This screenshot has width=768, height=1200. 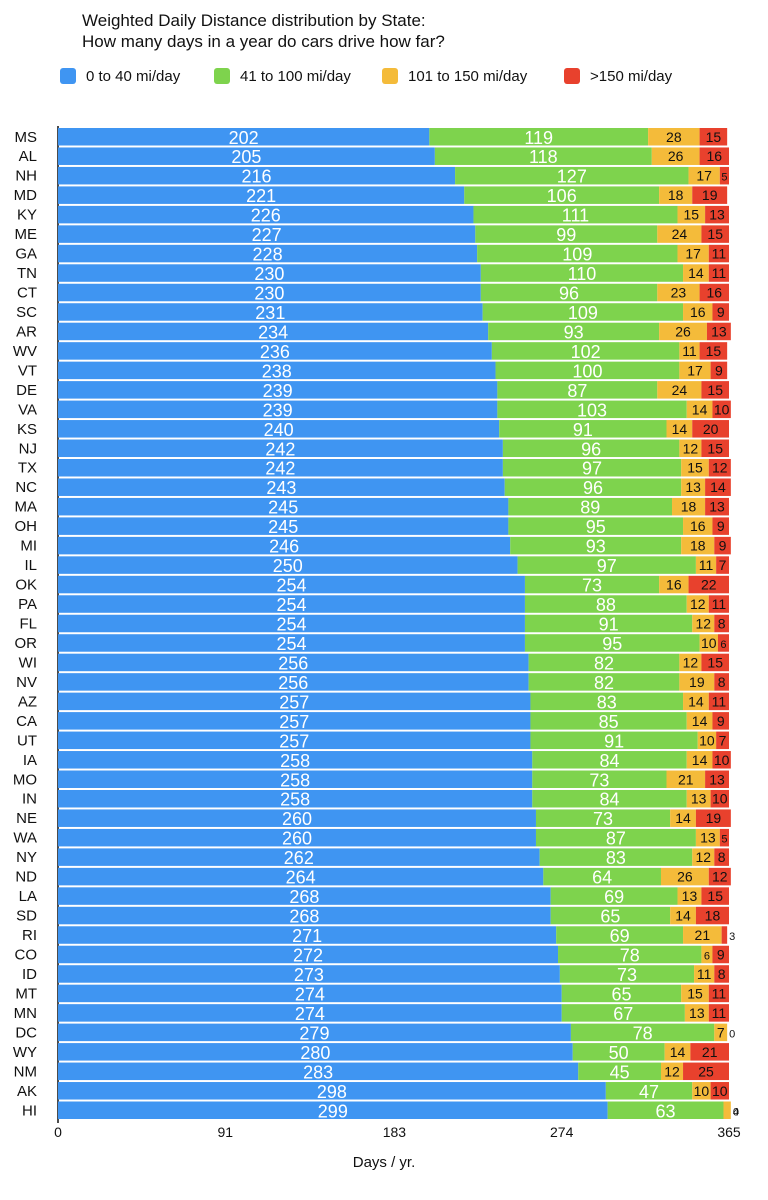 What do you see at coordinates (724, 935) in the screenshot?
I see `bar-ri-150-mi-day` at bounding box center [724, 935].